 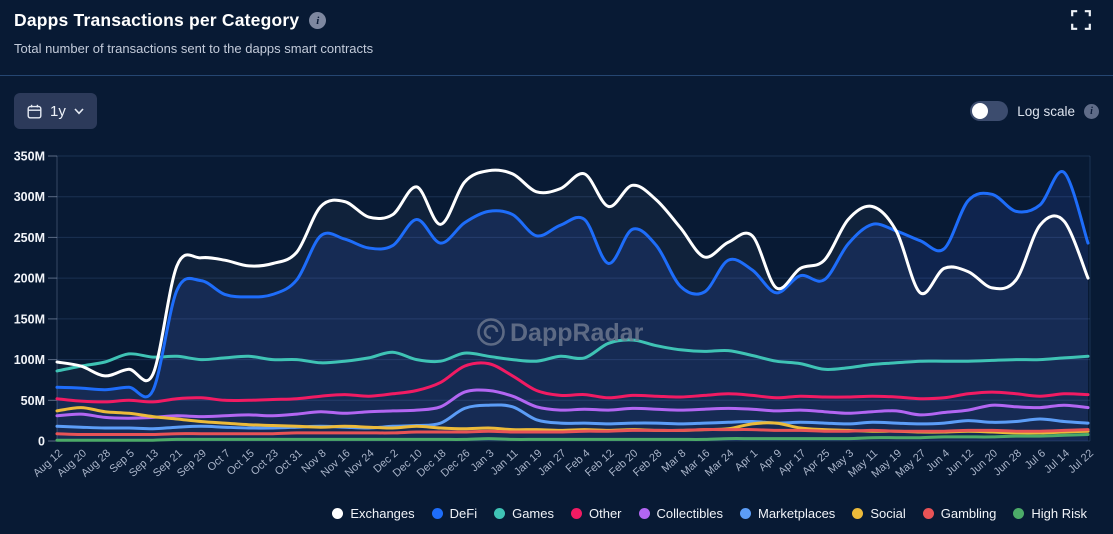 What do you see at coordinates (556, 75) in the screenshot?
I see `header-divider` at bounding box center [556, 75].